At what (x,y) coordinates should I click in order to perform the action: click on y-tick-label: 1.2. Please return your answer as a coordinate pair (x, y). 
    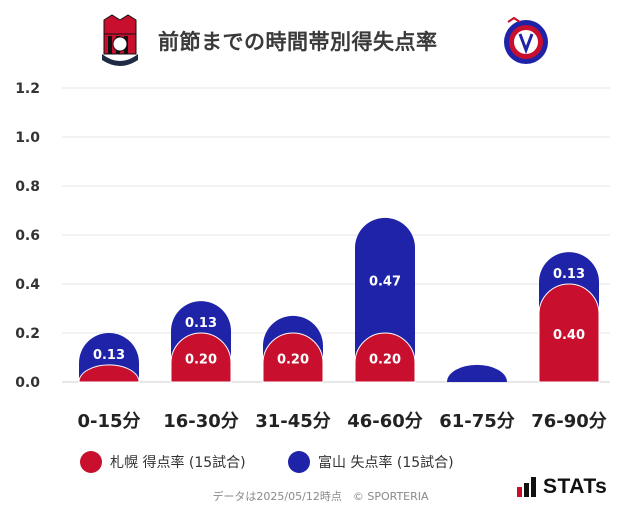
    Looking at the image, I should click on (27, 89).